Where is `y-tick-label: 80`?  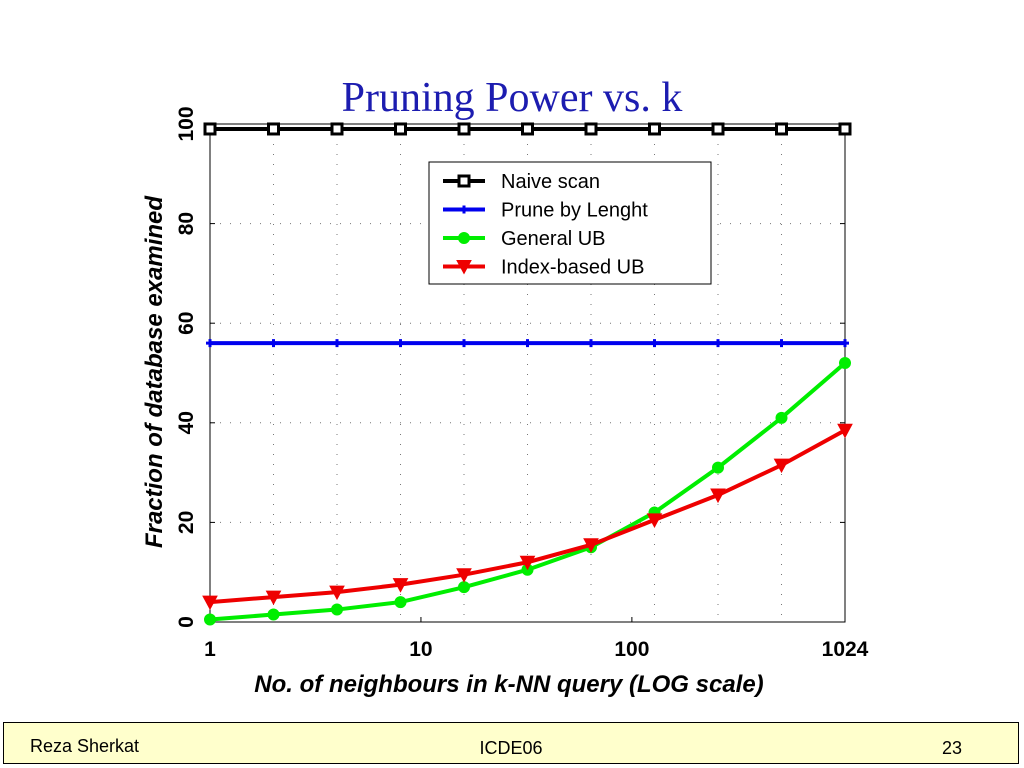
y-tick-label: 80 is located at coordinates (186, 223).